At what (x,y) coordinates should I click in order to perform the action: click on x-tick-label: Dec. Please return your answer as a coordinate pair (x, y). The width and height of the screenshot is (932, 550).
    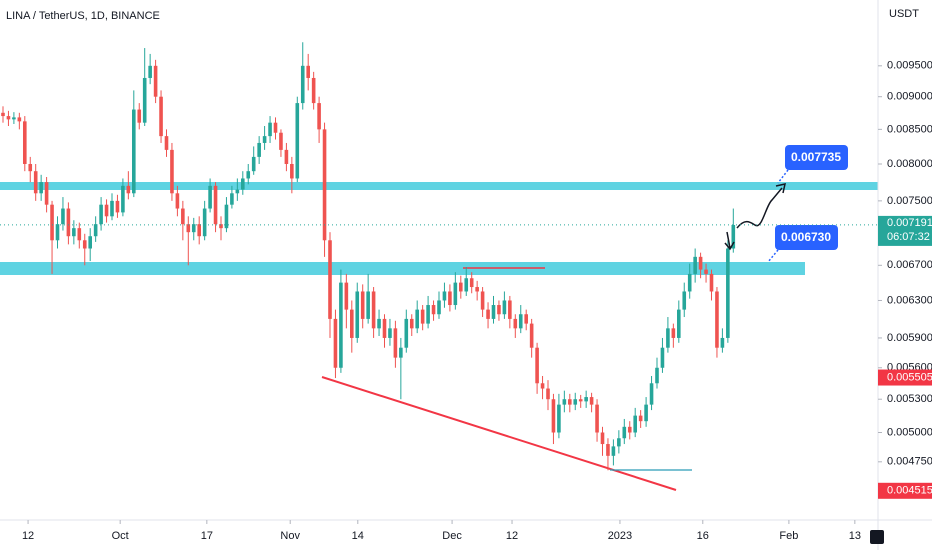
    Looking at the image, I should click on (452, 536).